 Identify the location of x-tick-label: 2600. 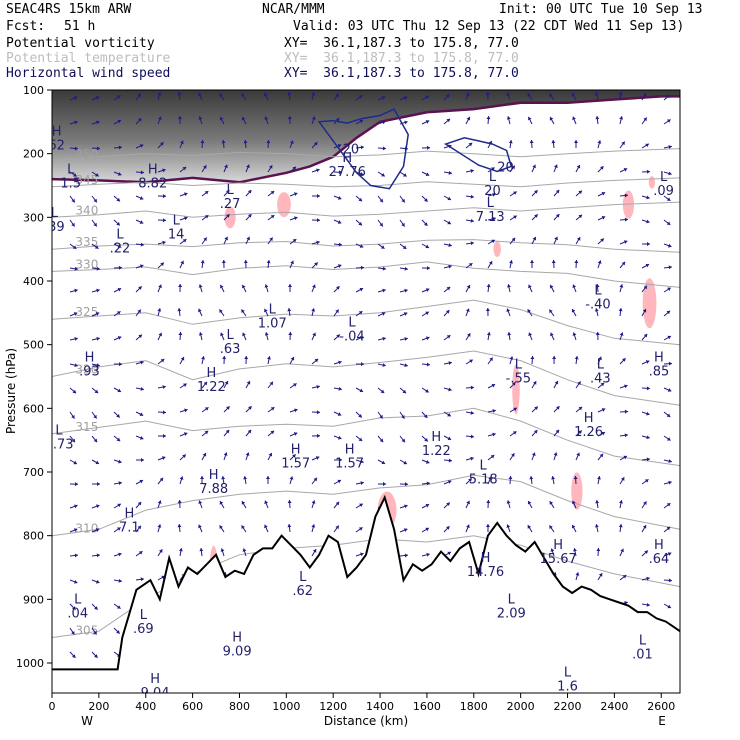
(661, 706).